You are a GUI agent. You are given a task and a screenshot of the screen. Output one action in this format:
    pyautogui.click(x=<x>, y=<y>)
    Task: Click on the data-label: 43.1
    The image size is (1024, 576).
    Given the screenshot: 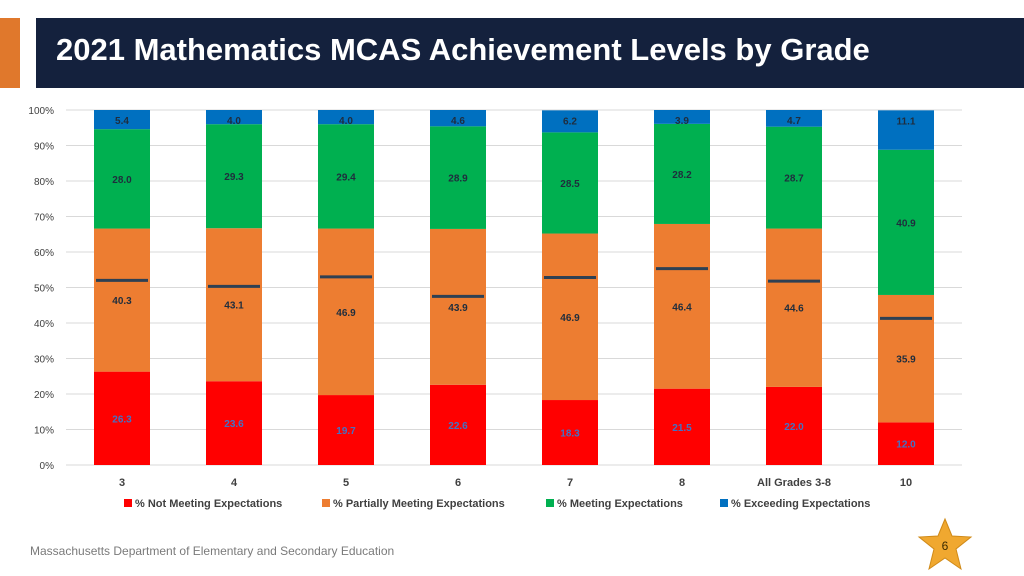 What is the action you would take?
    pyautogui.click(x=234, y=306)
    